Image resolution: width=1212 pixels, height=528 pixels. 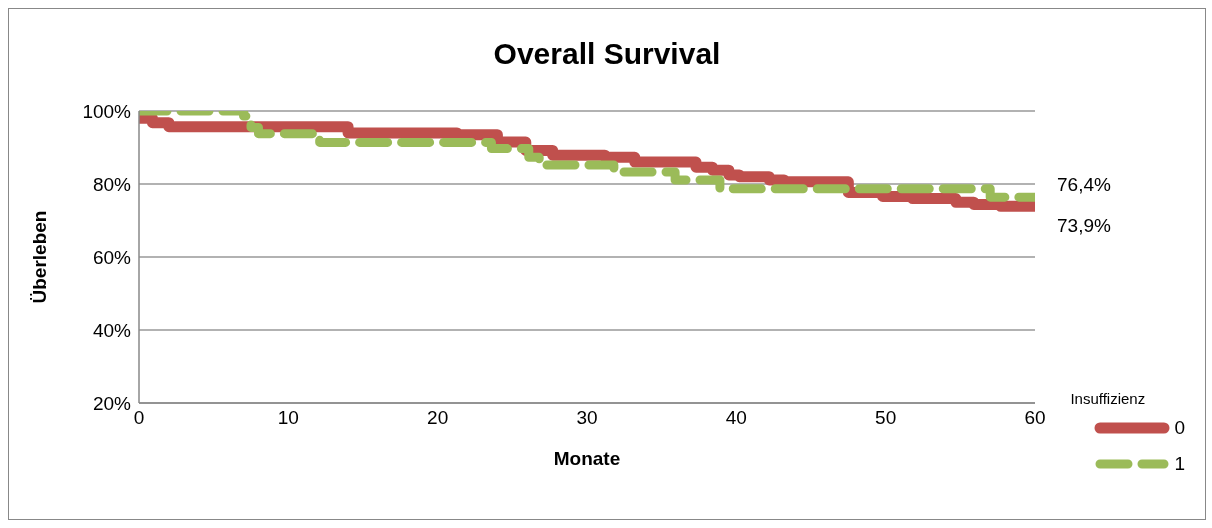 I want to click on y-tick-label: 80%, so click(x=112, y=184).